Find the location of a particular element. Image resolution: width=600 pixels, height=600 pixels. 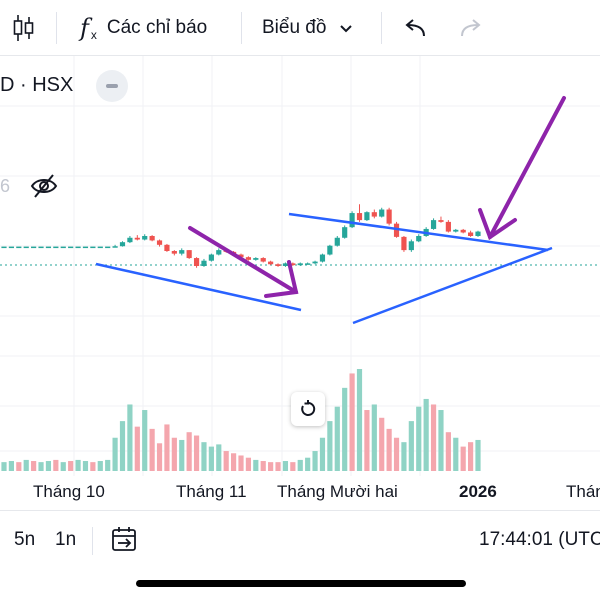

collapse-button is located at coordinates (112, 86).